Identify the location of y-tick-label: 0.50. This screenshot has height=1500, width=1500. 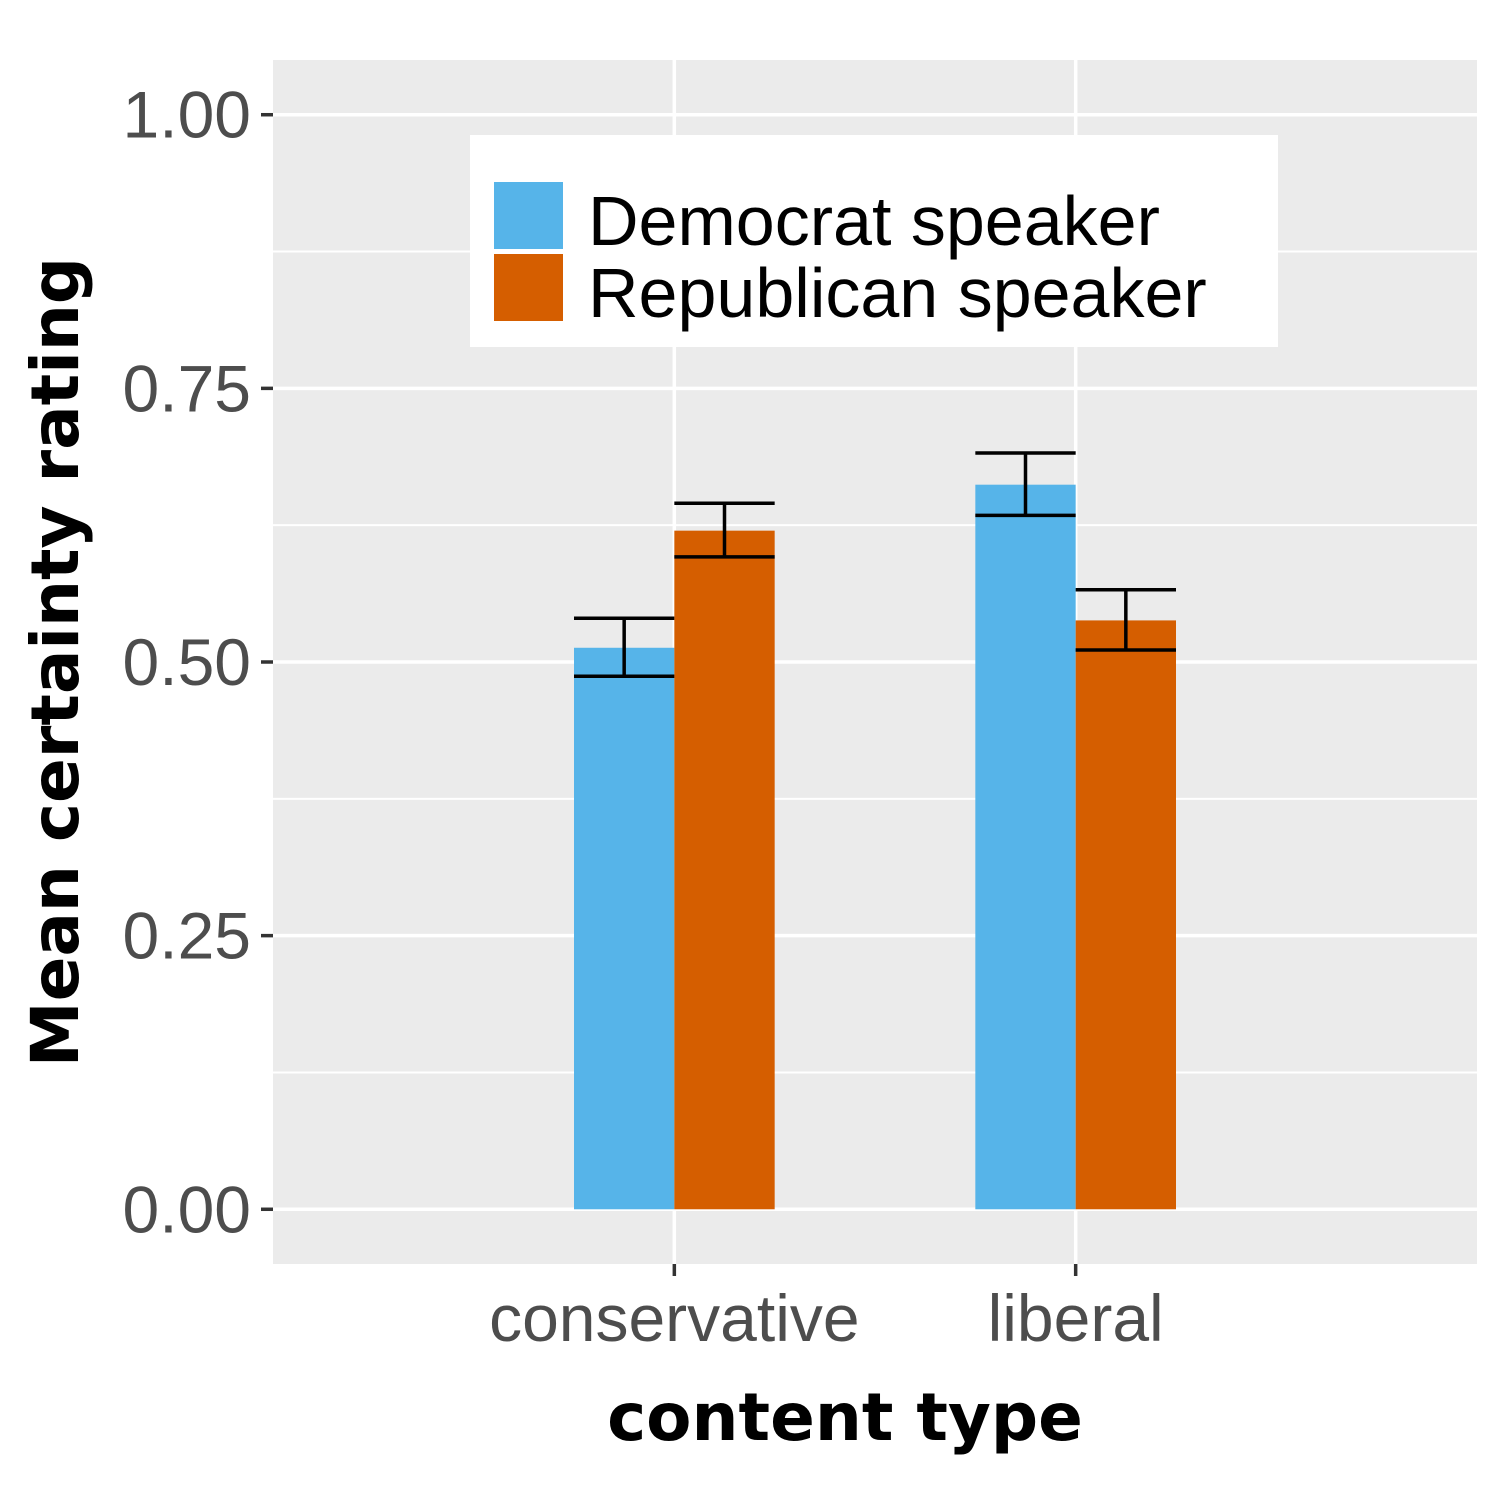
(187, 662).